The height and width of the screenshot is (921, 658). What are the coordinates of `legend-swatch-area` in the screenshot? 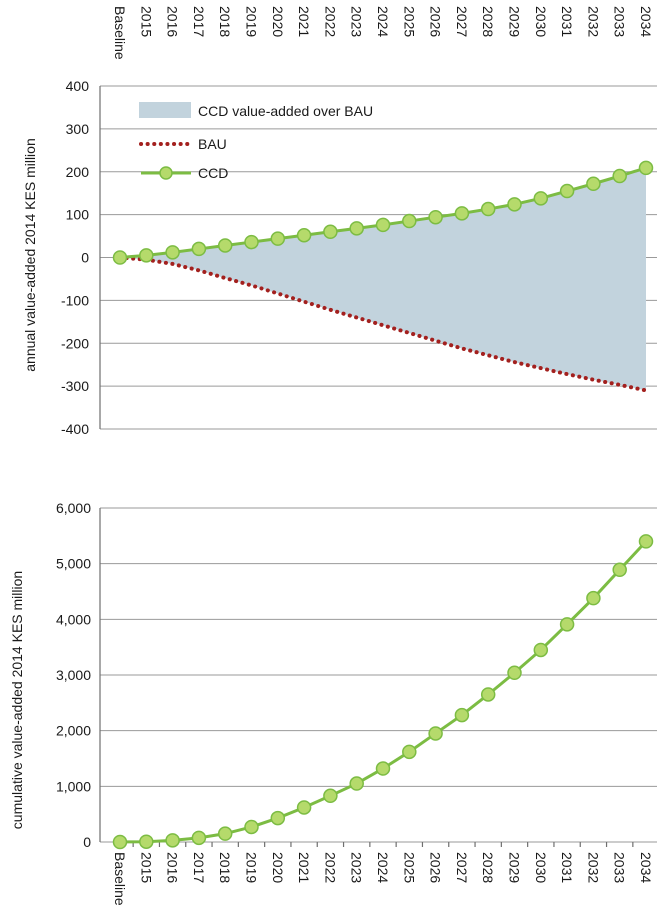 It's located at (165, 110).